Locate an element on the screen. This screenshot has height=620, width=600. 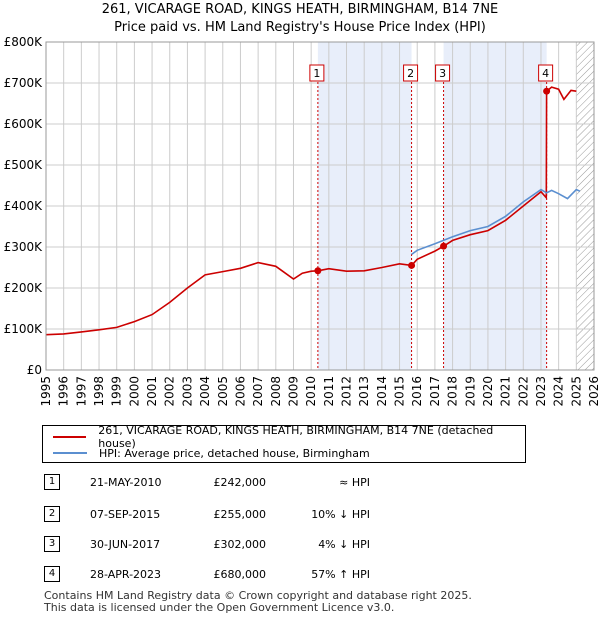
x-tick-label: 2014 is located at coordinates (382, 391).